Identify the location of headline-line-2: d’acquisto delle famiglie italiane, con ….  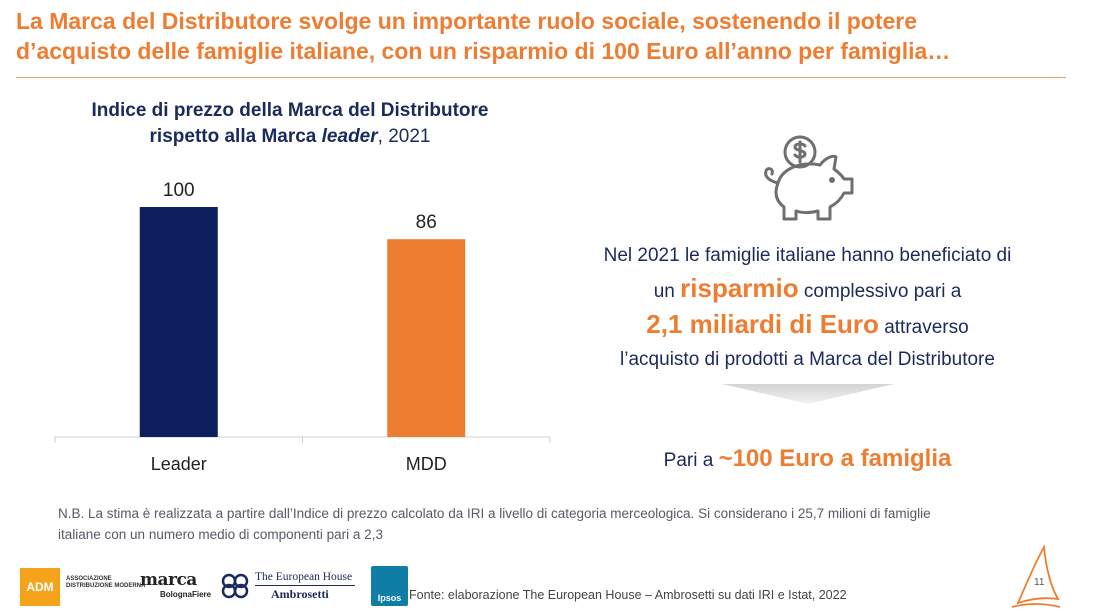
(483, 51).